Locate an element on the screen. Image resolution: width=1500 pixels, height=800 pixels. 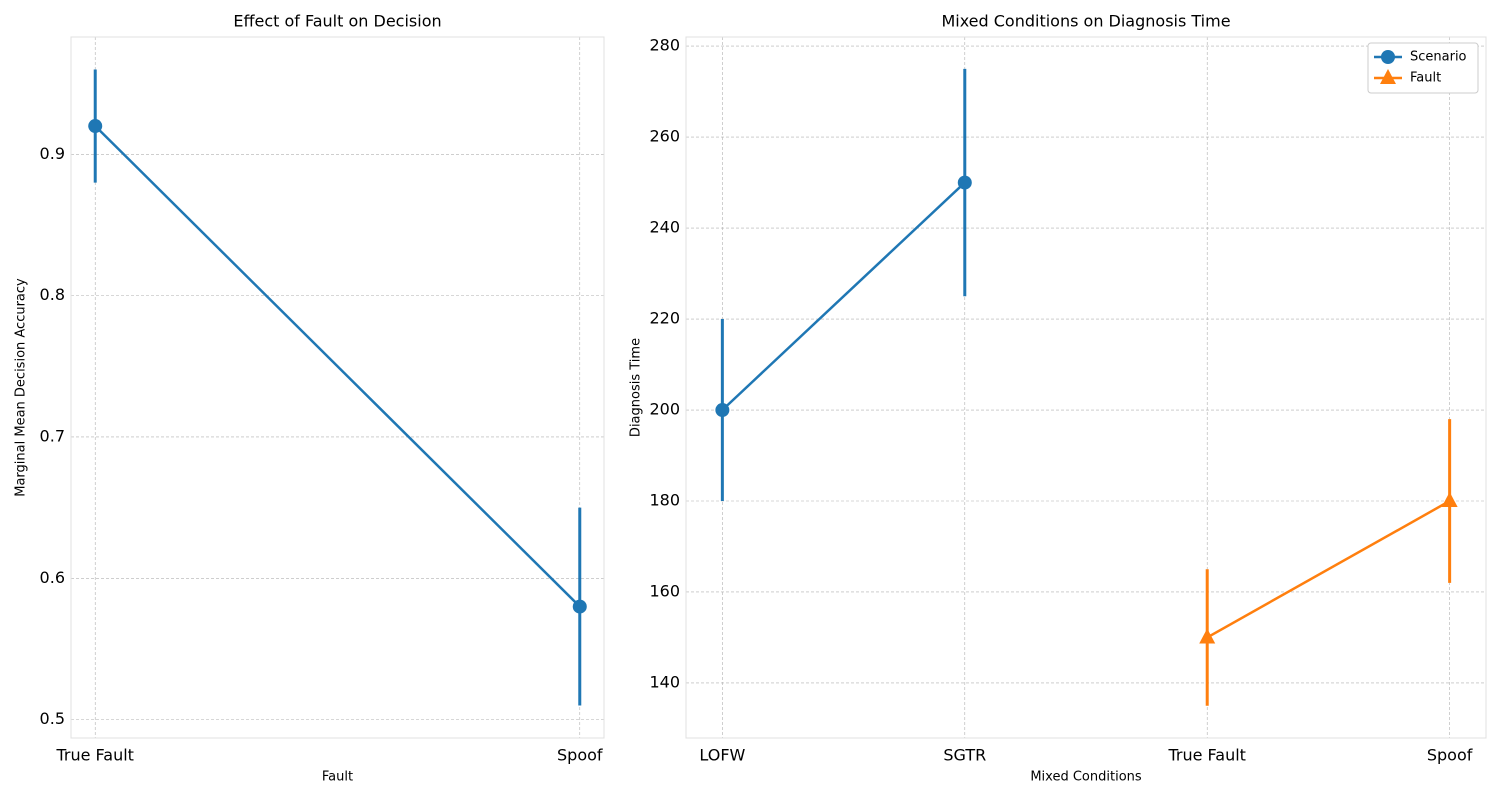
legend-box is located at coordinates (1423, 68).